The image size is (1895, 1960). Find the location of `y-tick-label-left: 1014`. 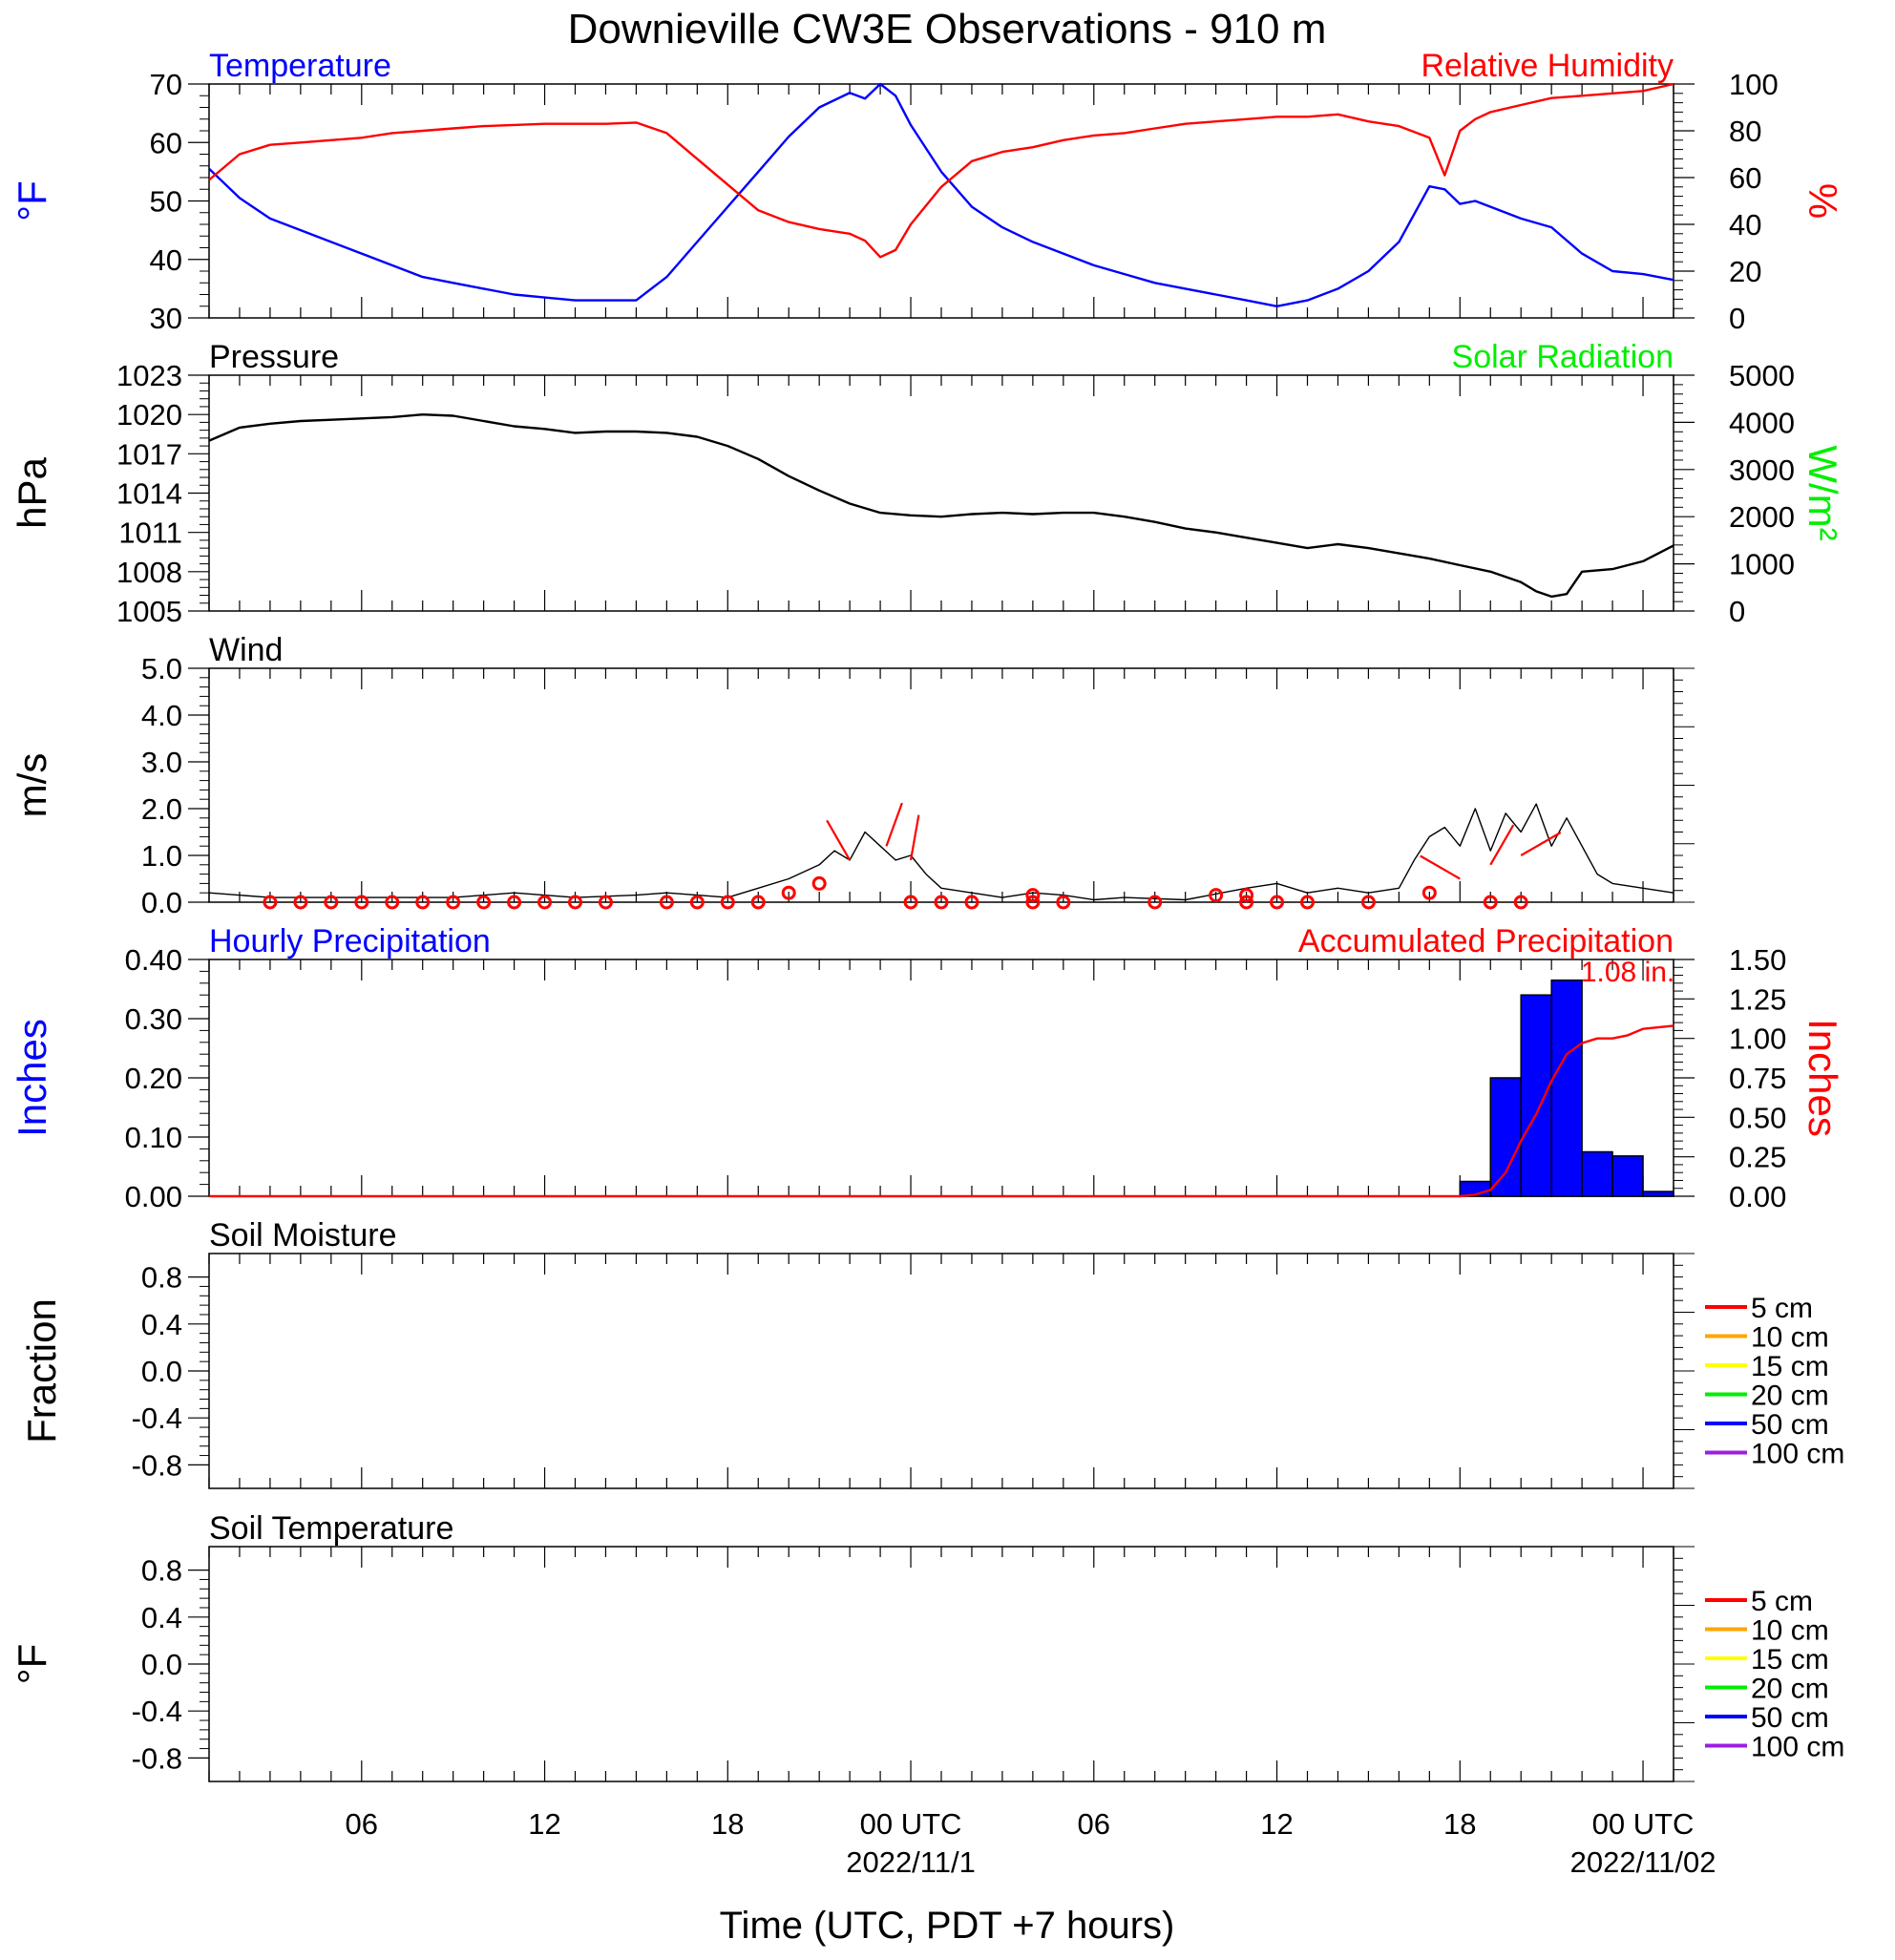

y-tick-label-left: 1014 is located at coordinates (149, 494).